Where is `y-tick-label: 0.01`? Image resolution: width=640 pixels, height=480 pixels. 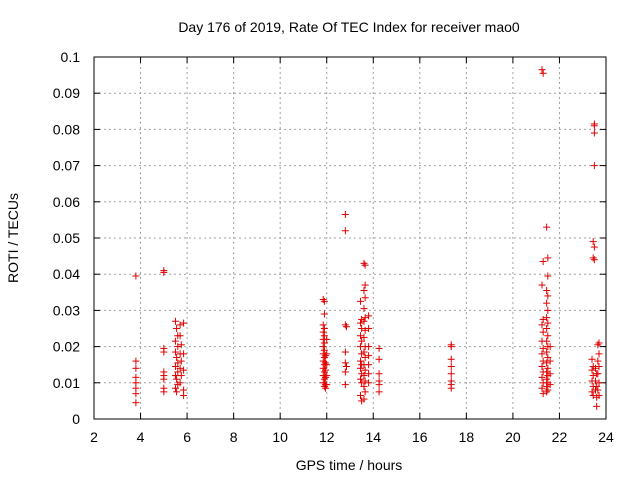
y-tick-label: 0.01 is located at coordinates (66, 383).